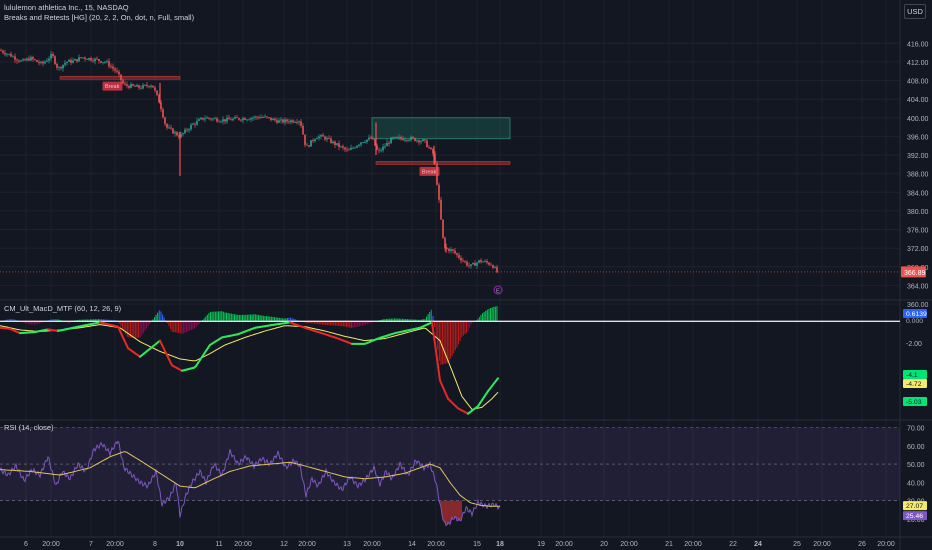  Describe the element at coordinates (886, 544) in the screenshot. I see `time-axis-label: 20:00` at that location.